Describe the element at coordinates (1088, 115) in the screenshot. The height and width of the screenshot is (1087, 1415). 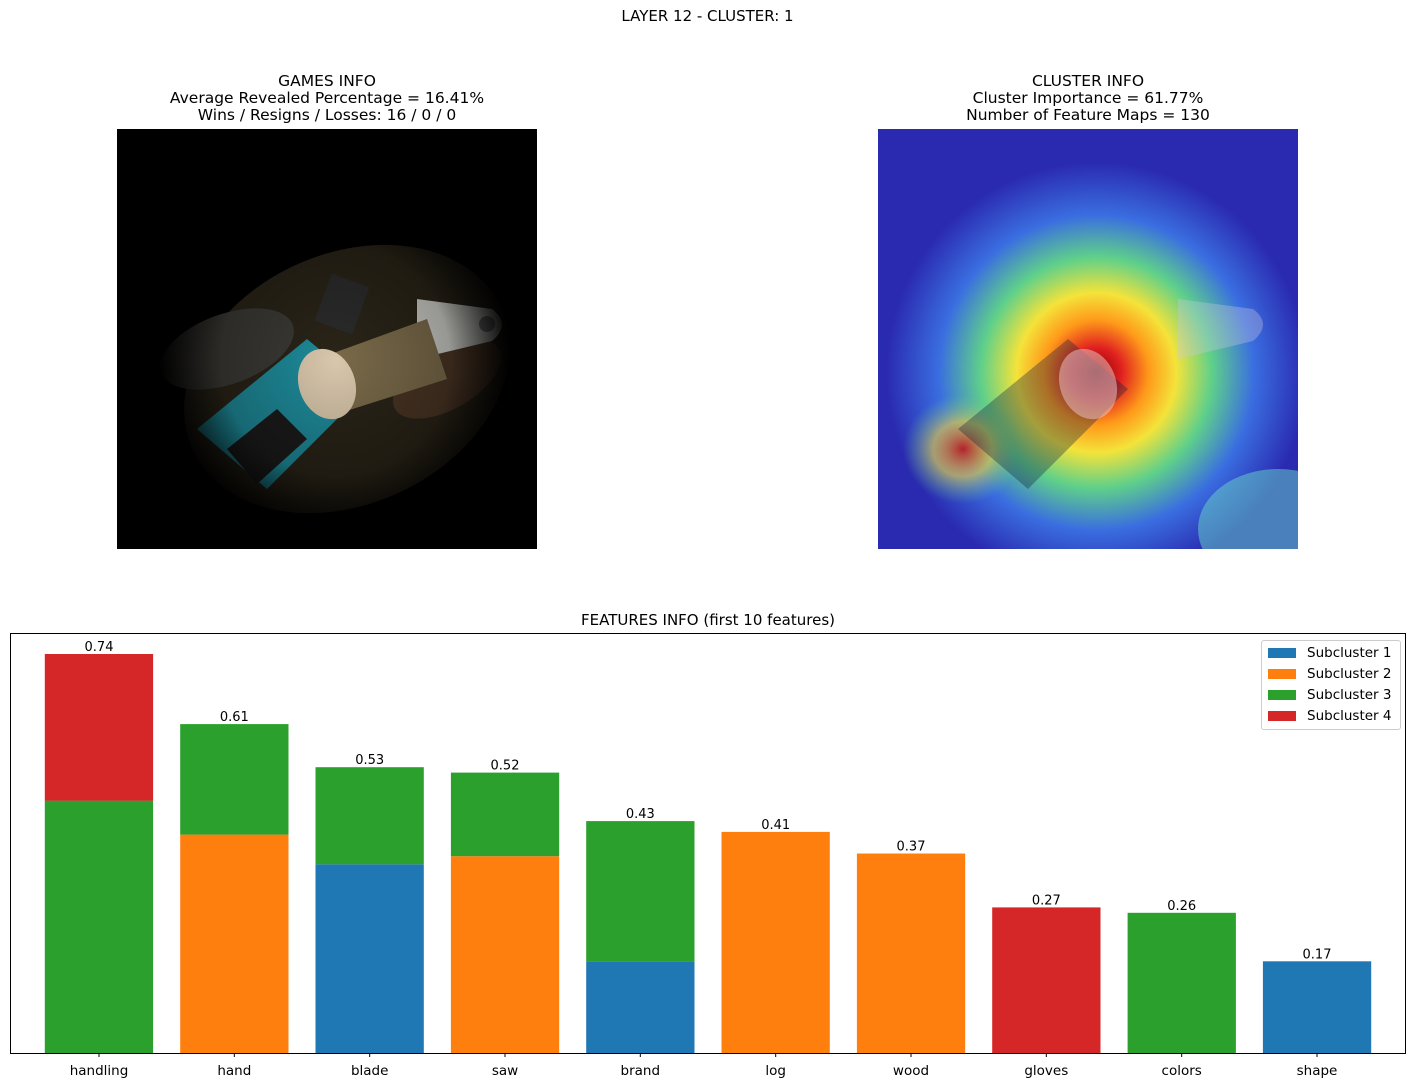
I see `number-of-feature-maps: Number of Feature Maps = 130` at that location.